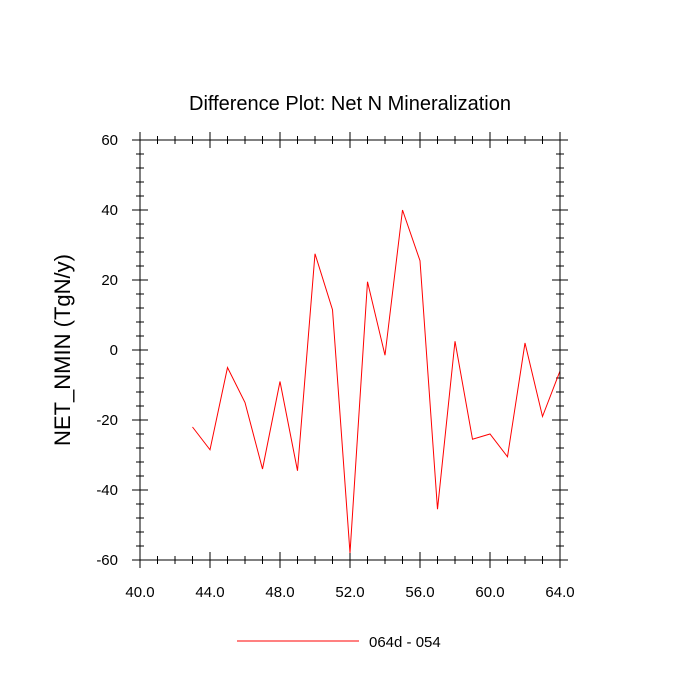 The height and width of the screenshot is (700, 700). What do you see at coordinates (350, 104) in the screenshot?
I see `chart-title: Difference Plot: Net N Mineralization` at bounding box center [350, 104].